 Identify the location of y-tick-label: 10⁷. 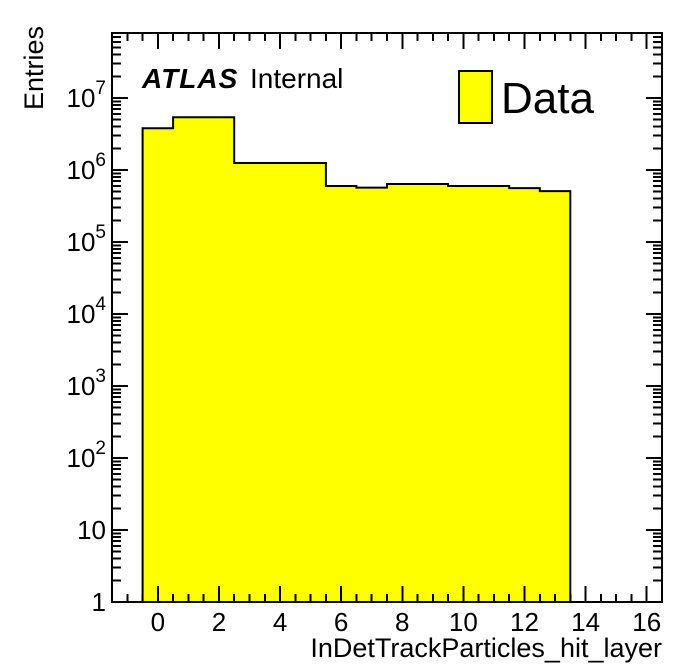
(87, 95).